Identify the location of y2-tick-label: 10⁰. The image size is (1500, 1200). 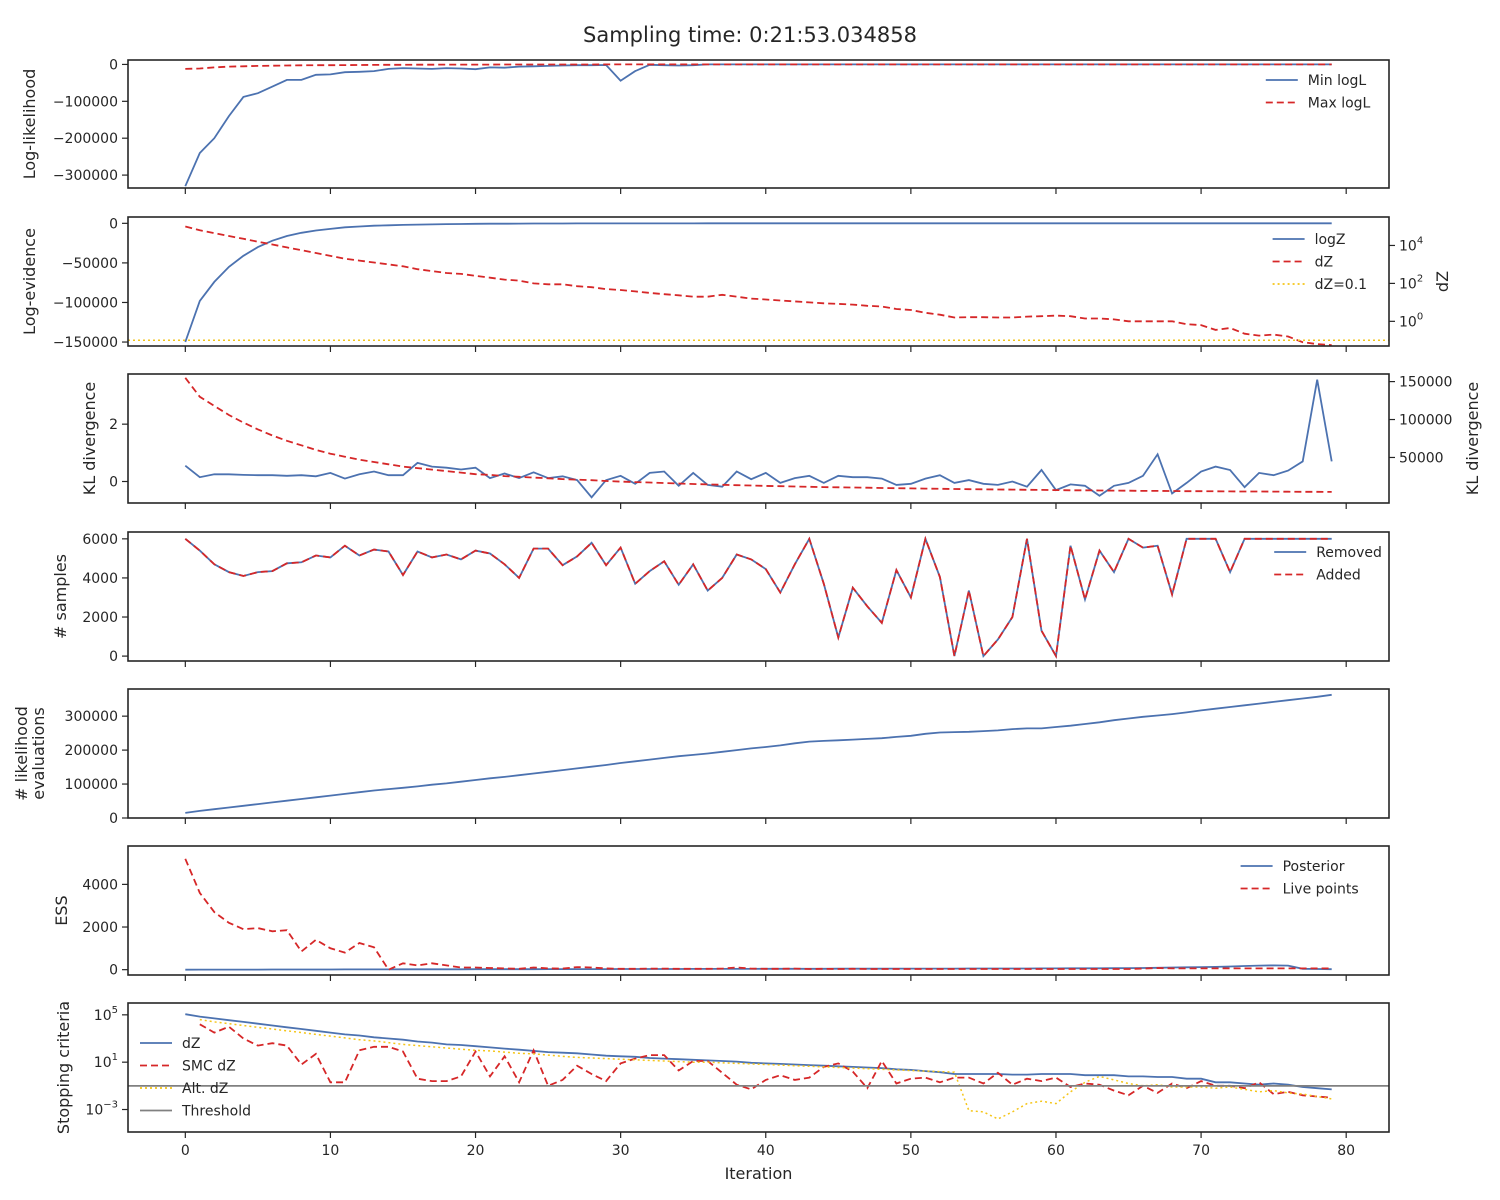
(1411, 320).